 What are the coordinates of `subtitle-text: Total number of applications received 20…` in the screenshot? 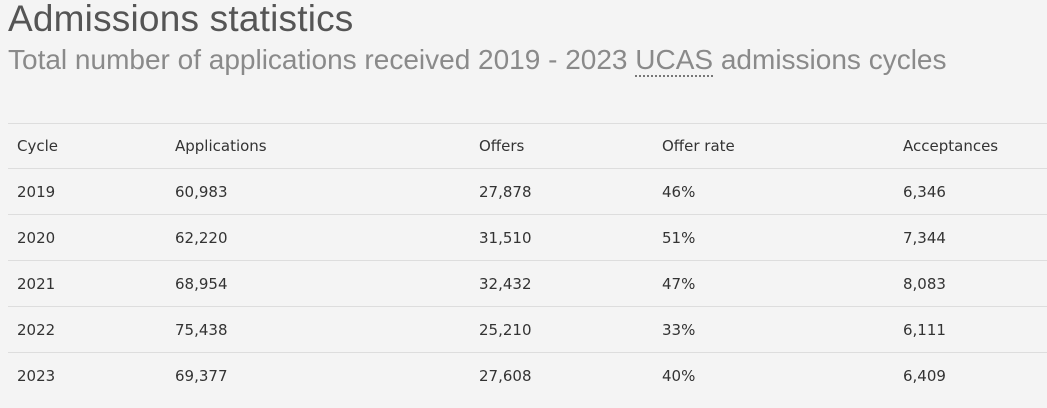 It's located at (318, 59).